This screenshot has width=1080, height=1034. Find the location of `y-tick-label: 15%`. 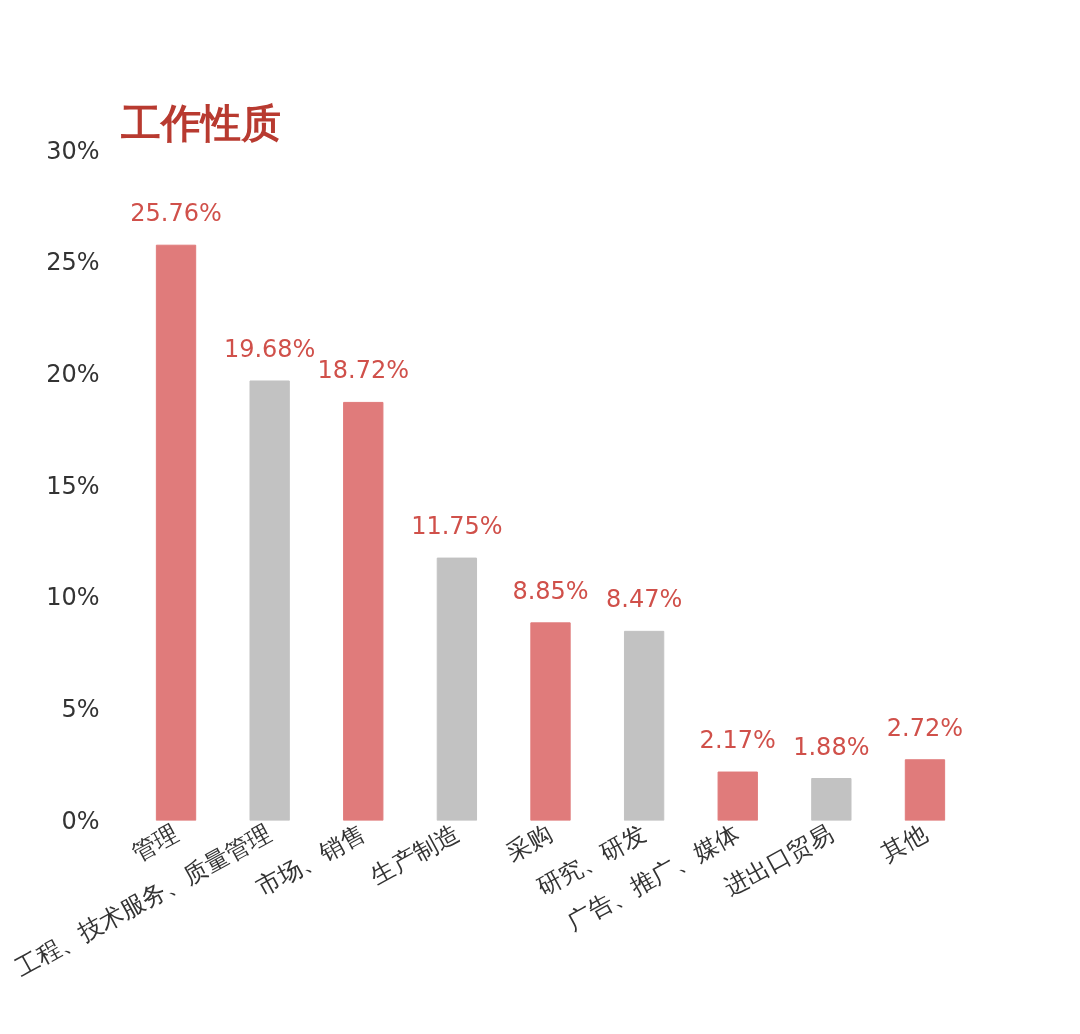

y-tick-label: 15% is located at coordinates (73, 485).